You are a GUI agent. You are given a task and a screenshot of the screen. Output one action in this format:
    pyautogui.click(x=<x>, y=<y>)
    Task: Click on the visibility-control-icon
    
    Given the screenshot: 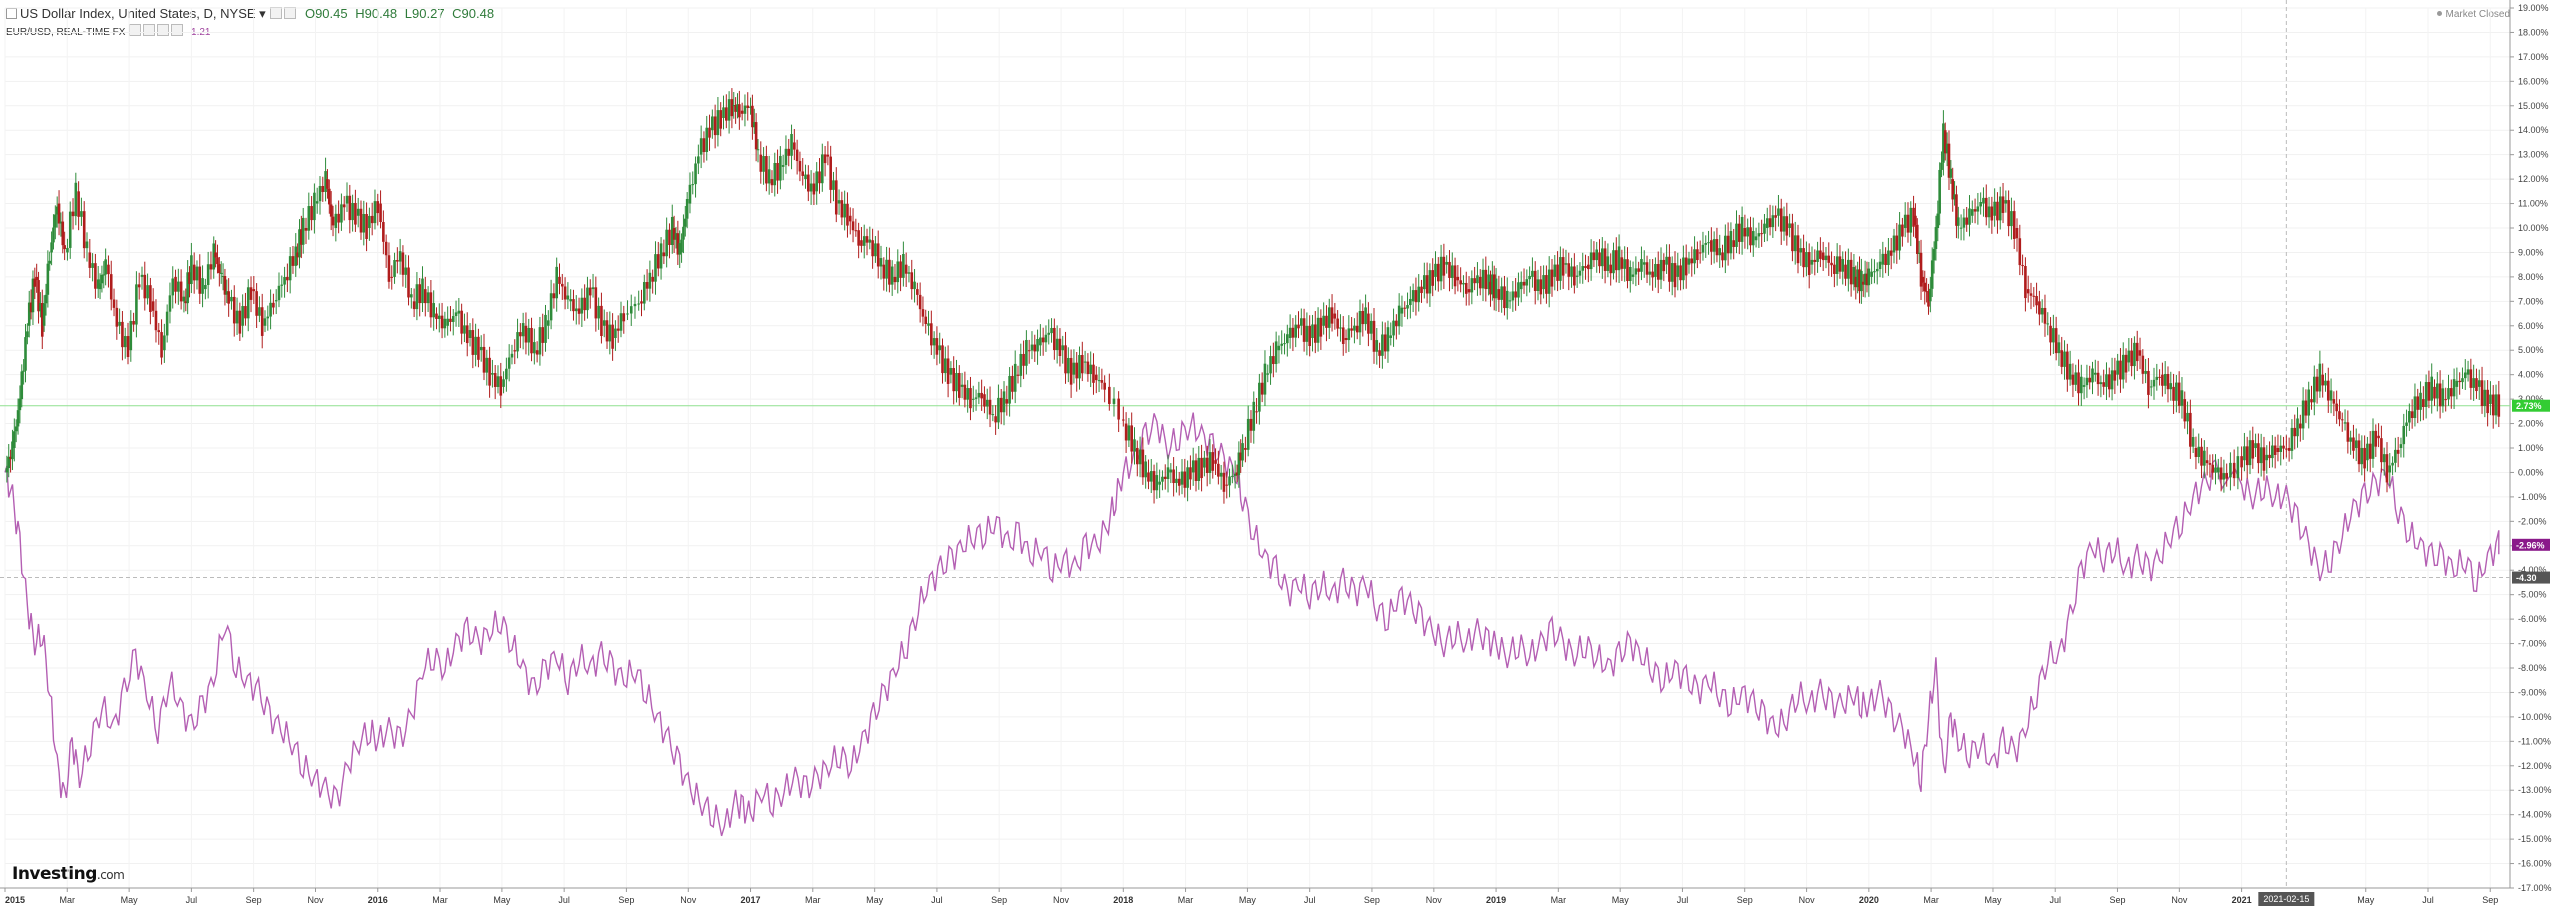 What is the action you would take?
    pyautogui.click(x=135, y=30)
    